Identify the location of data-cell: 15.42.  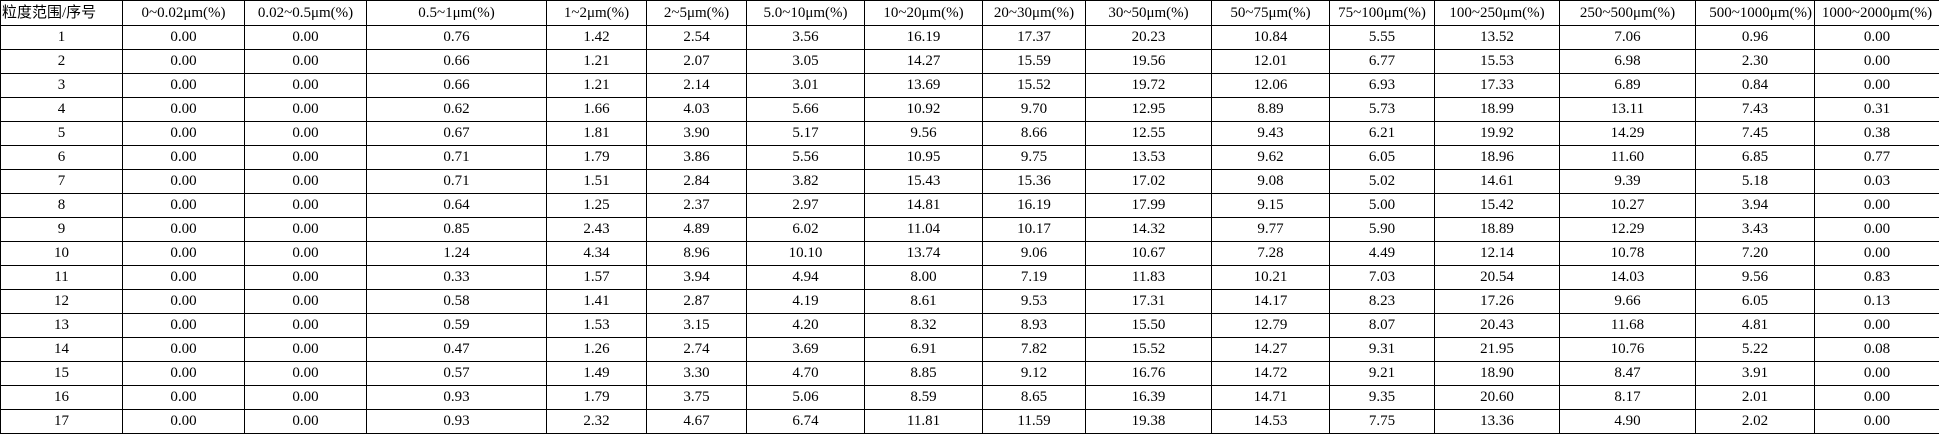
(1497, 205).